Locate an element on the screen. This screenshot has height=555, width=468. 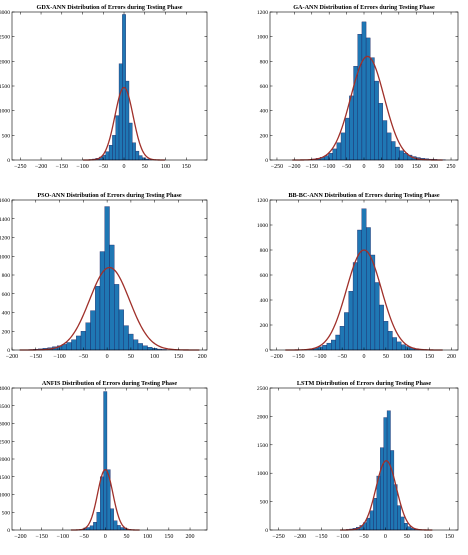
y-tick-label: 2000 is located at coordinates (262, 417).